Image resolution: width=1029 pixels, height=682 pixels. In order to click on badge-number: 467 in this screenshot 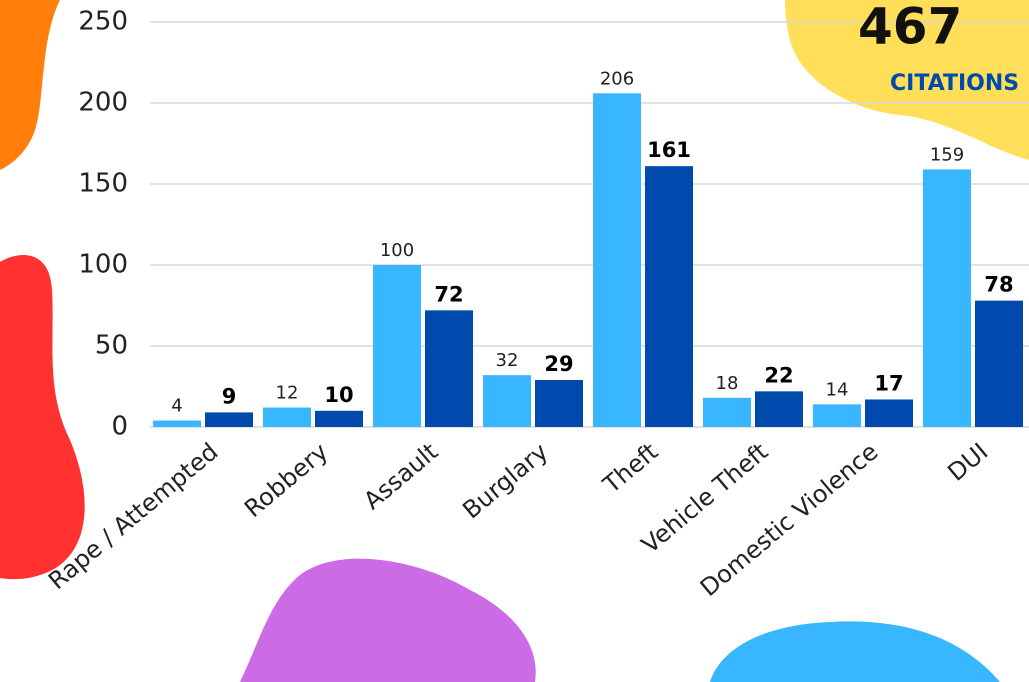, I will do `click(910, 28)`.